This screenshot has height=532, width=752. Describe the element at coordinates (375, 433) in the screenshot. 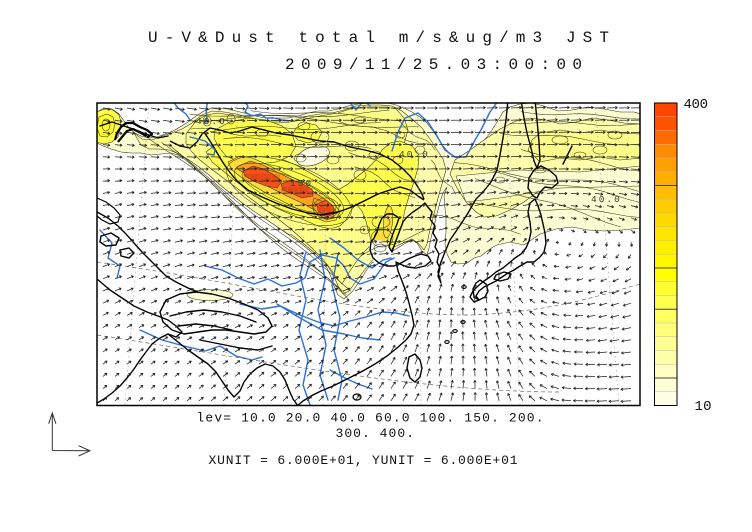

I see `svg-text: 300. 400.` at that location.